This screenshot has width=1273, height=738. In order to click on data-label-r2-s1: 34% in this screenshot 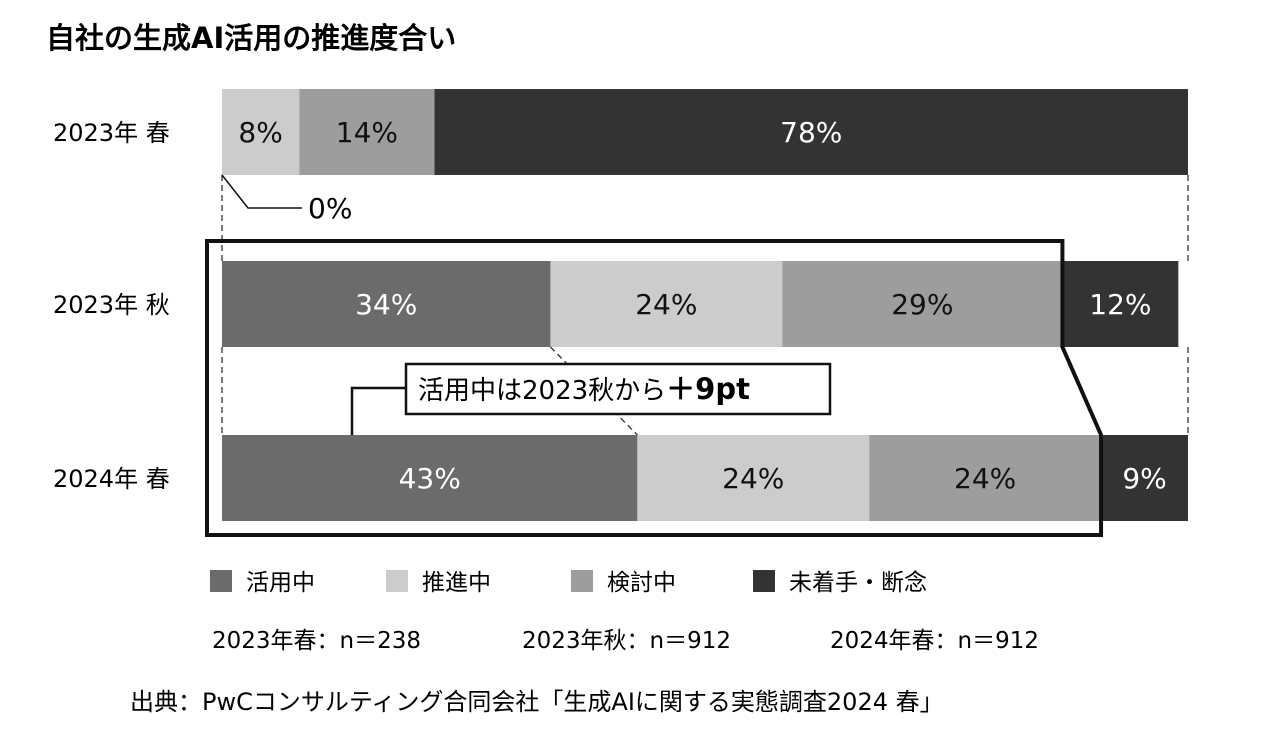, I will do `click(386, 304)`.